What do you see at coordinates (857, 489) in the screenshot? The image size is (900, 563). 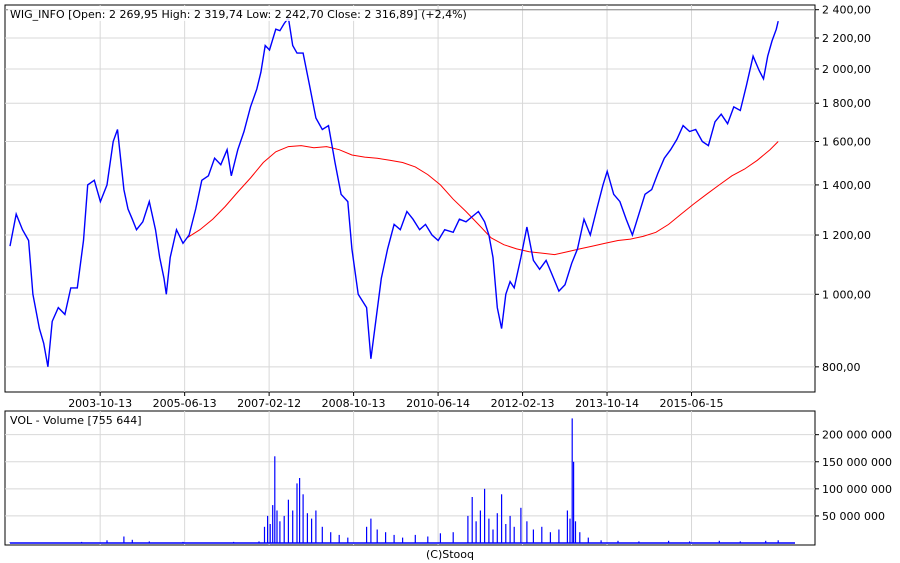 I see `volume-y-tick-label: 100 000 000` at bounding box center [857, 489].